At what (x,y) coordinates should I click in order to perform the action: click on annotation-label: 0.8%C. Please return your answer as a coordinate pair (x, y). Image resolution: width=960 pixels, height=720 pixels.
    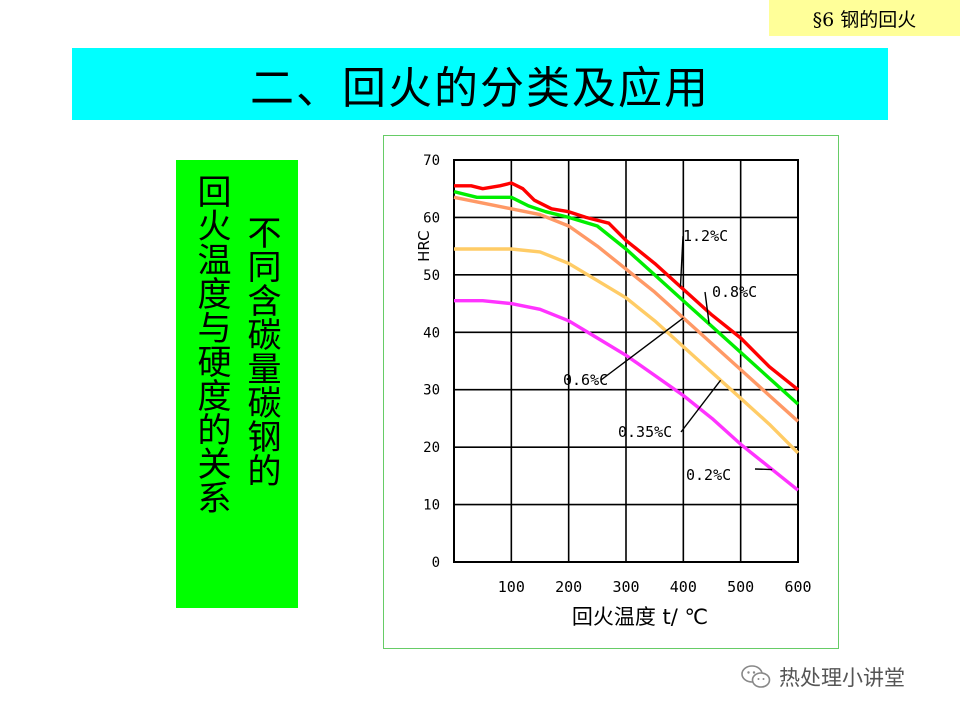
    Looking at the image, I should click on (734, 292).